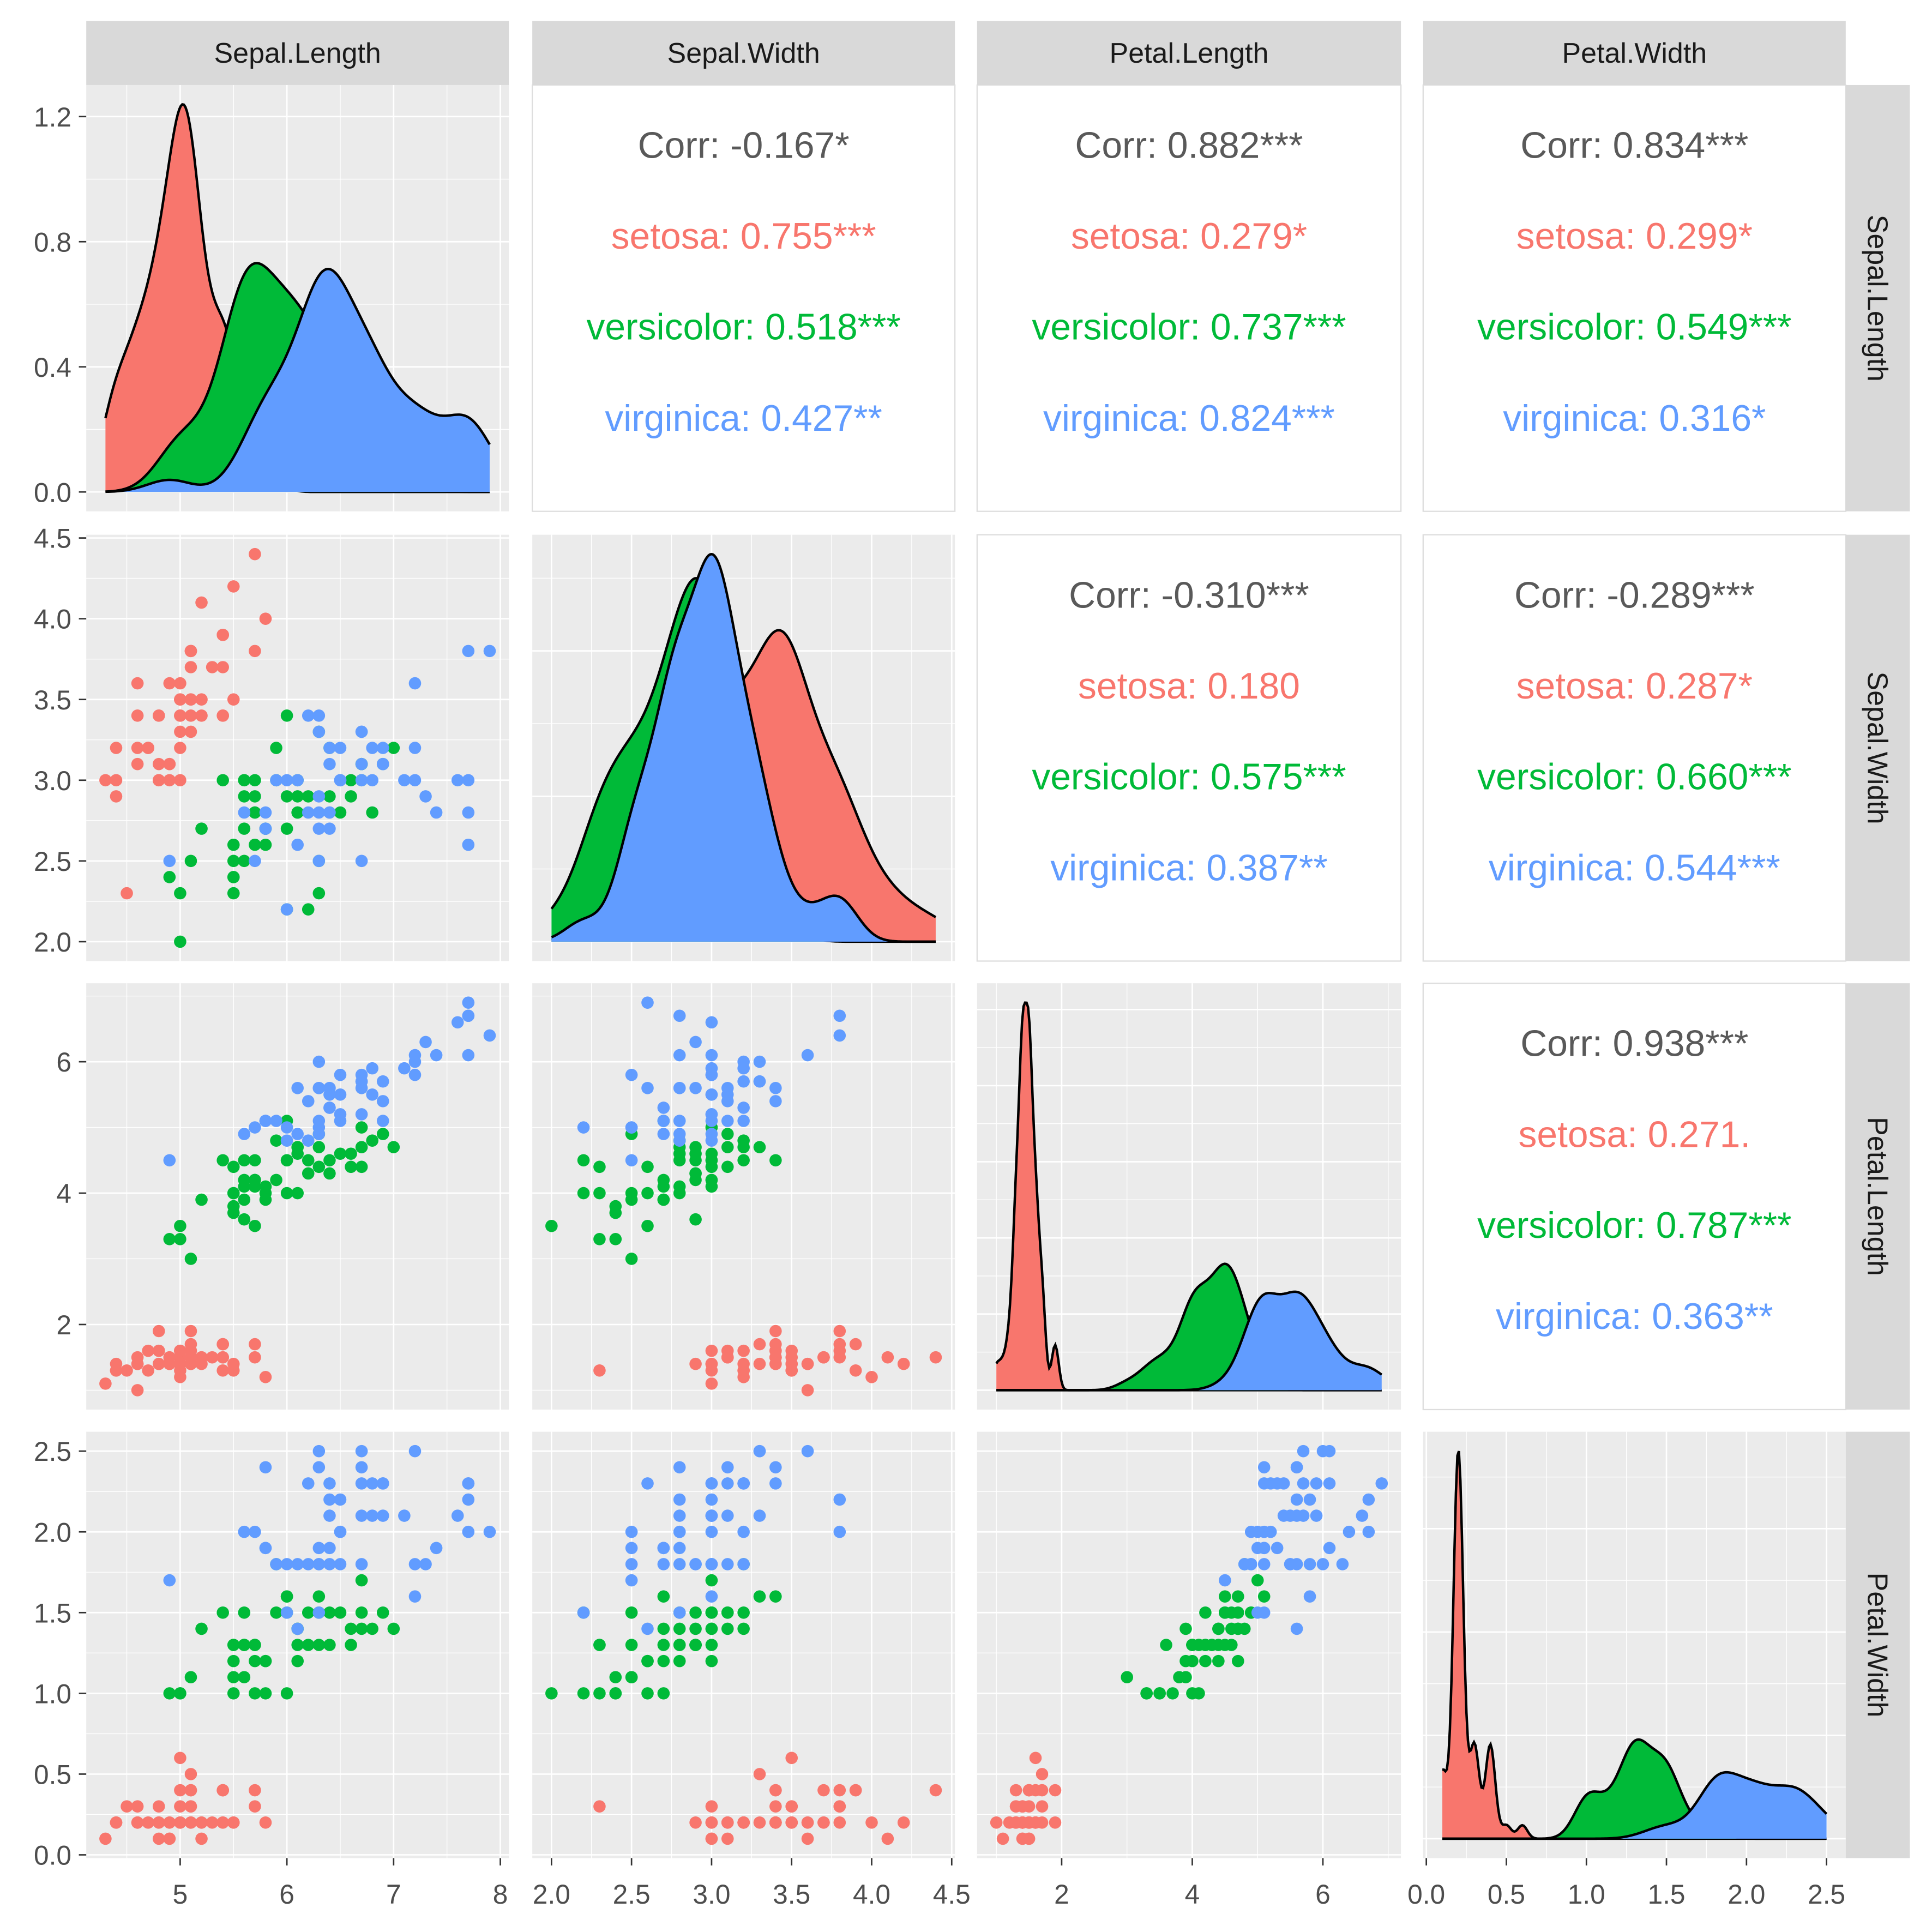 This screenshot has width=1932, height=1932. I want to click on setosa-correlation-label: setosa: 0.299*, so click(1634, 236).